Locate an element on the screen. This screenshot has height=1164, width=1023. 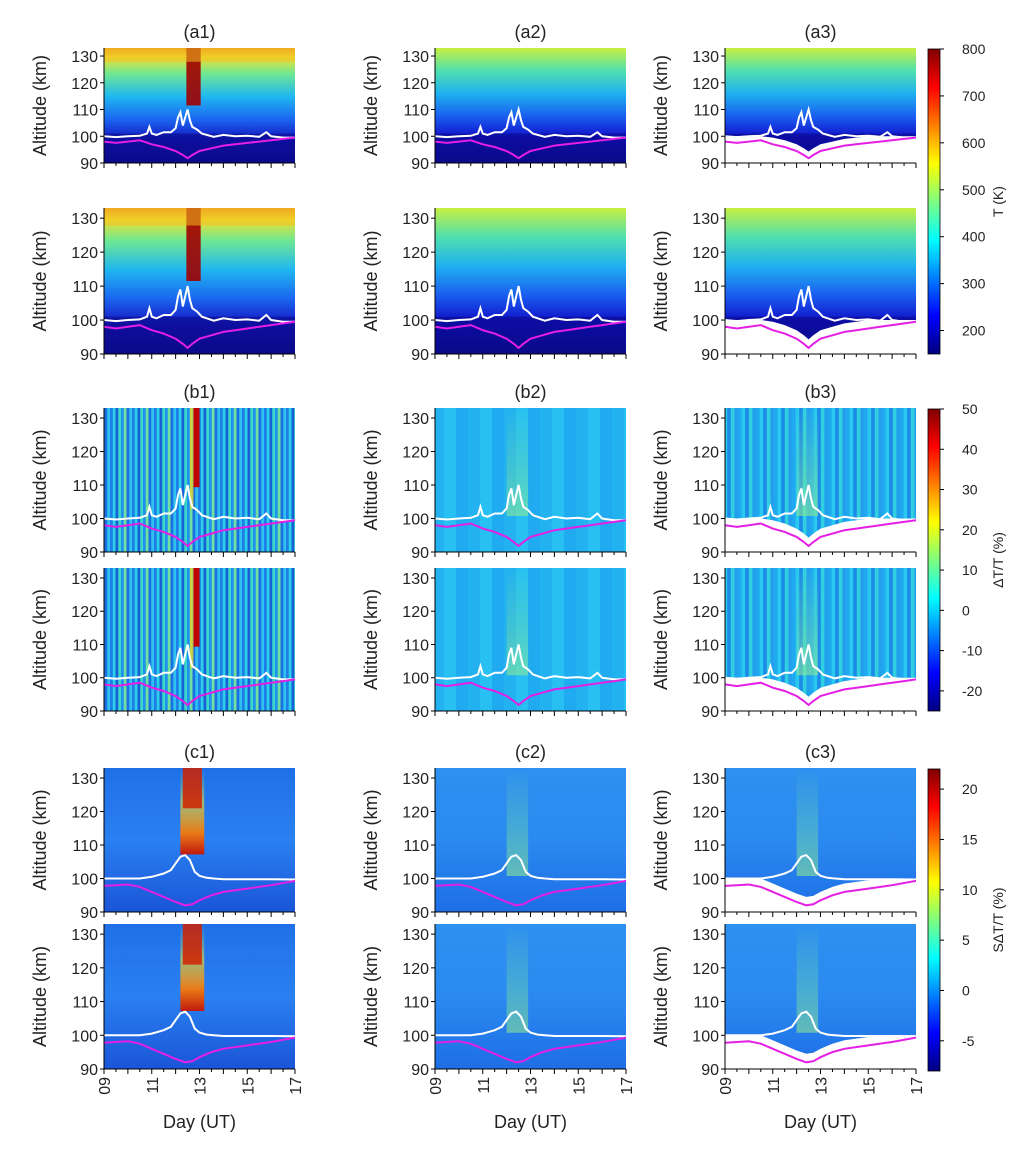
colorbar-b: -20 -10 0 10 20 30 40 50 ΔT/T (%) is located at coordinates (966, 556).